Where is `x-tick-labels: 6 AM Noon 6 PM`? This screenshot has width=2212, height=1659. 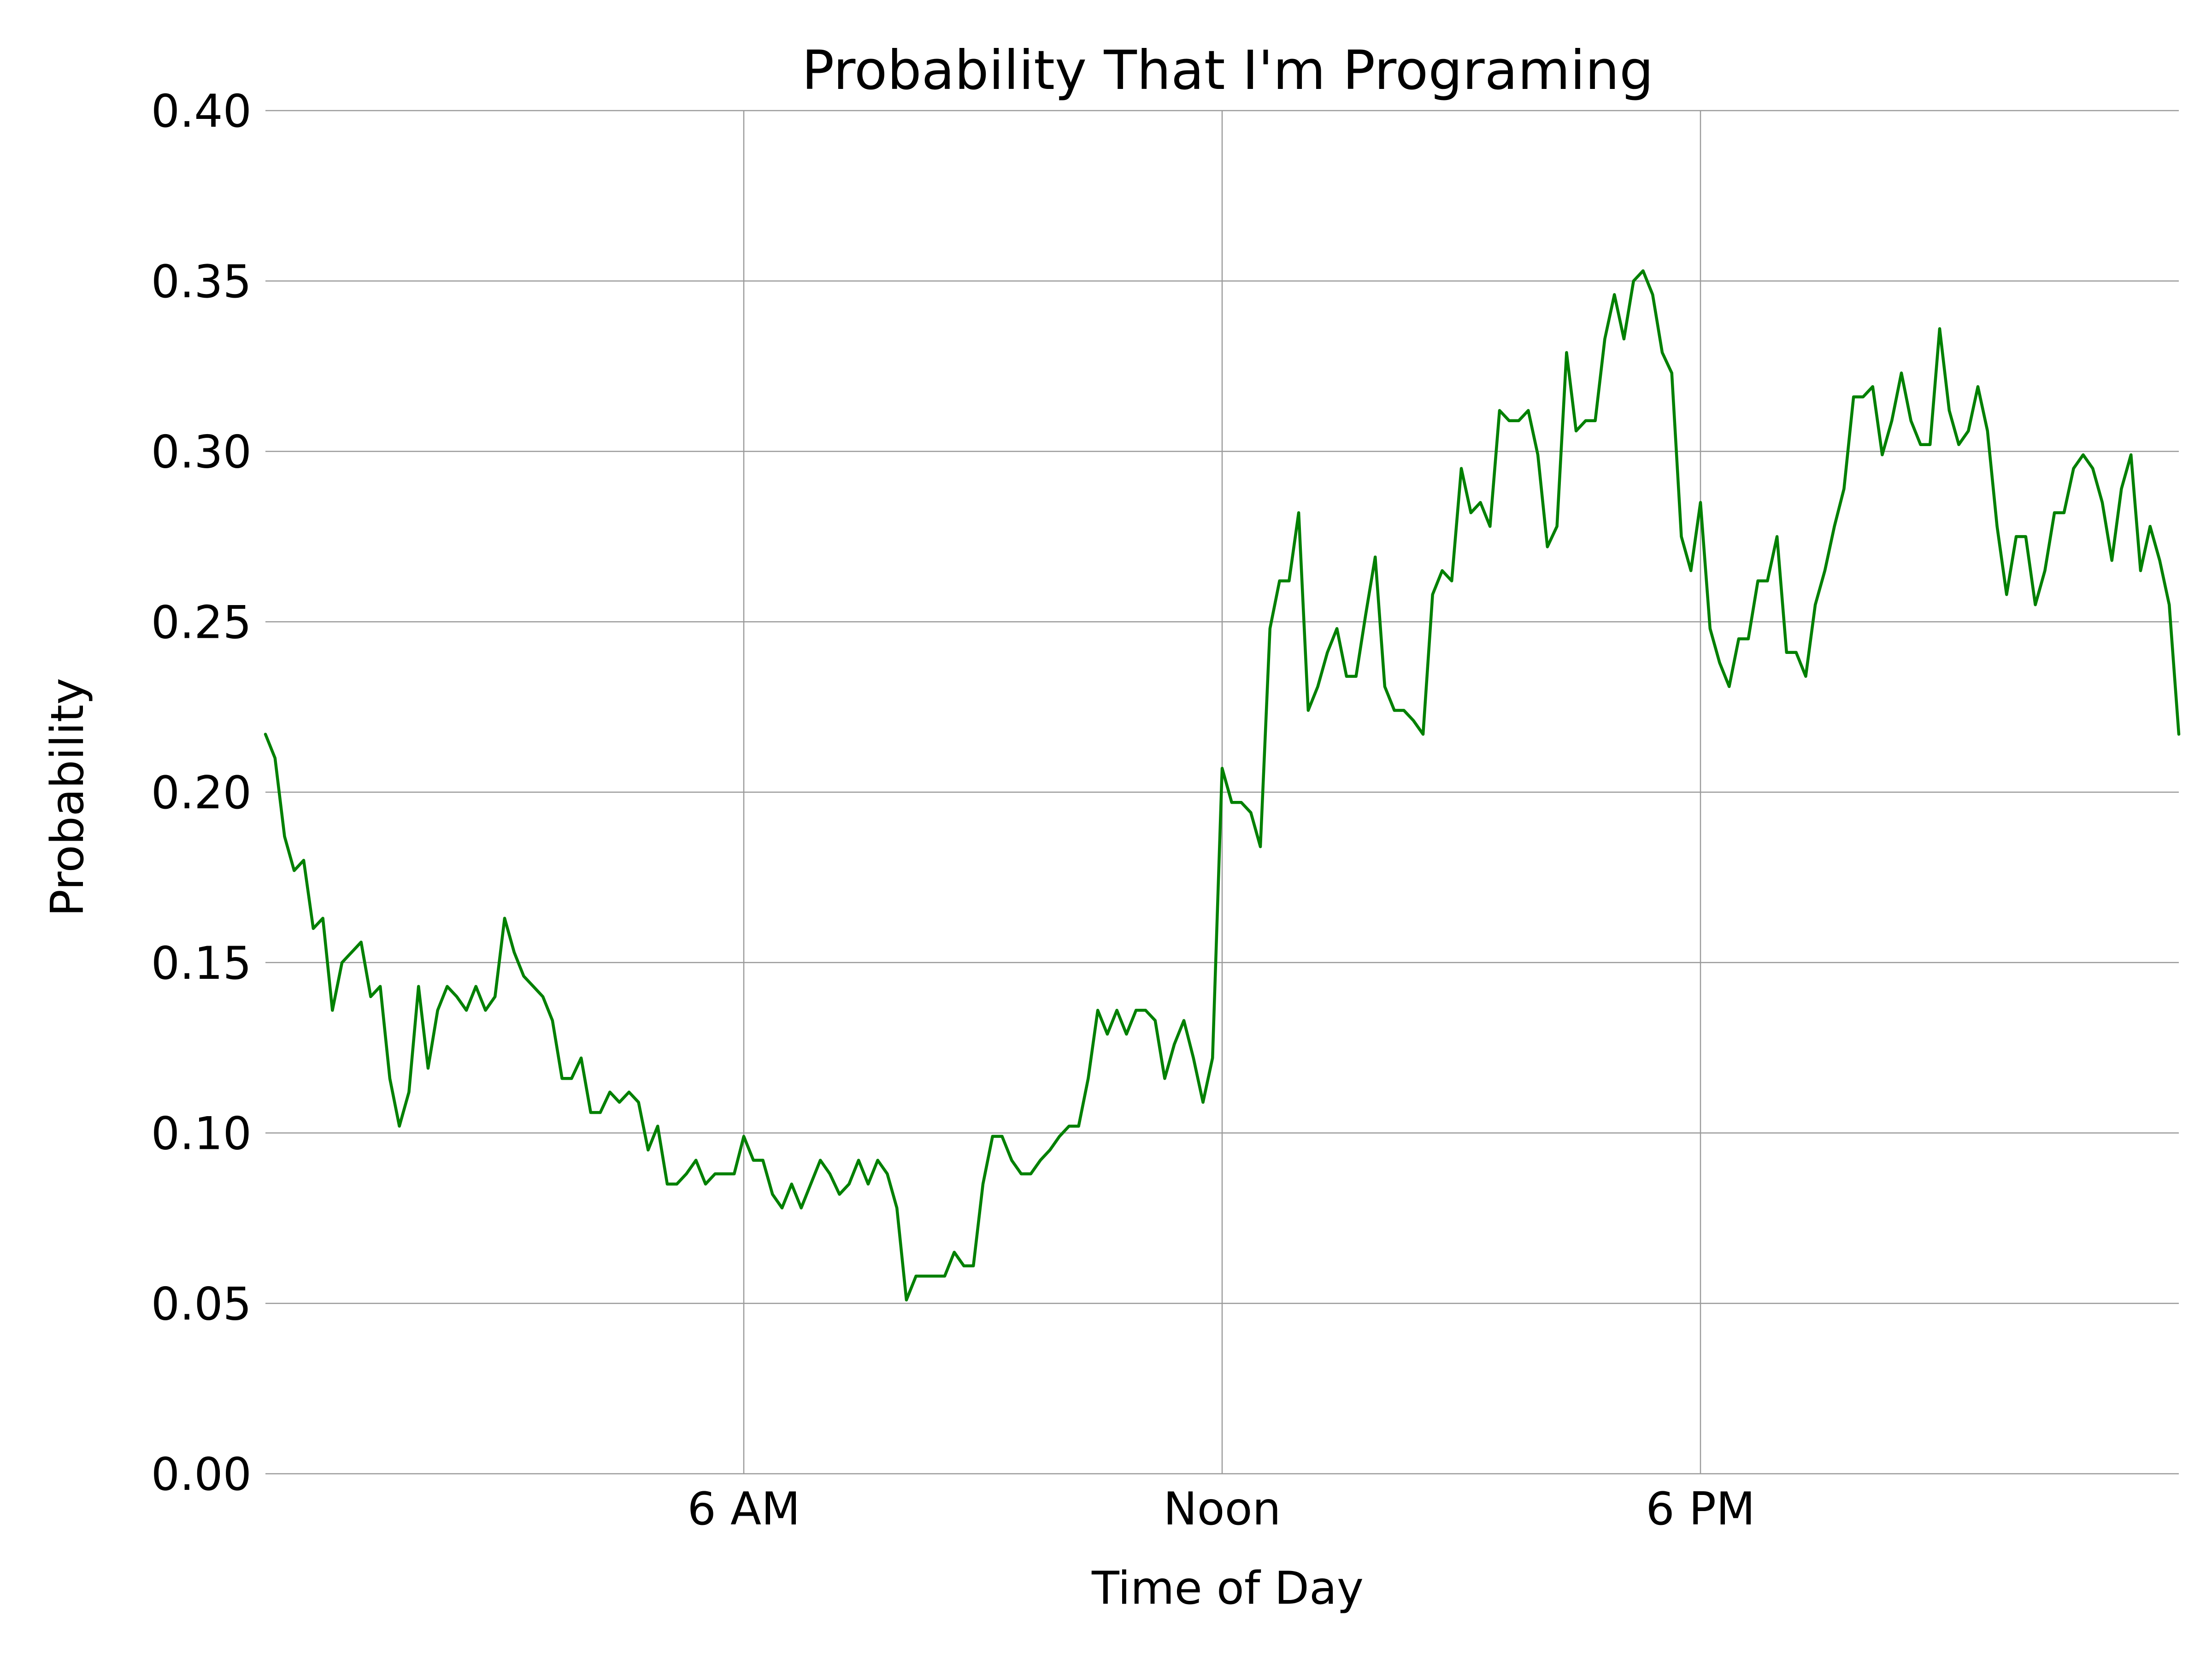 x-tick-labels: 6 AM Noon 6 PM is located at coordinates (1221, 1509).